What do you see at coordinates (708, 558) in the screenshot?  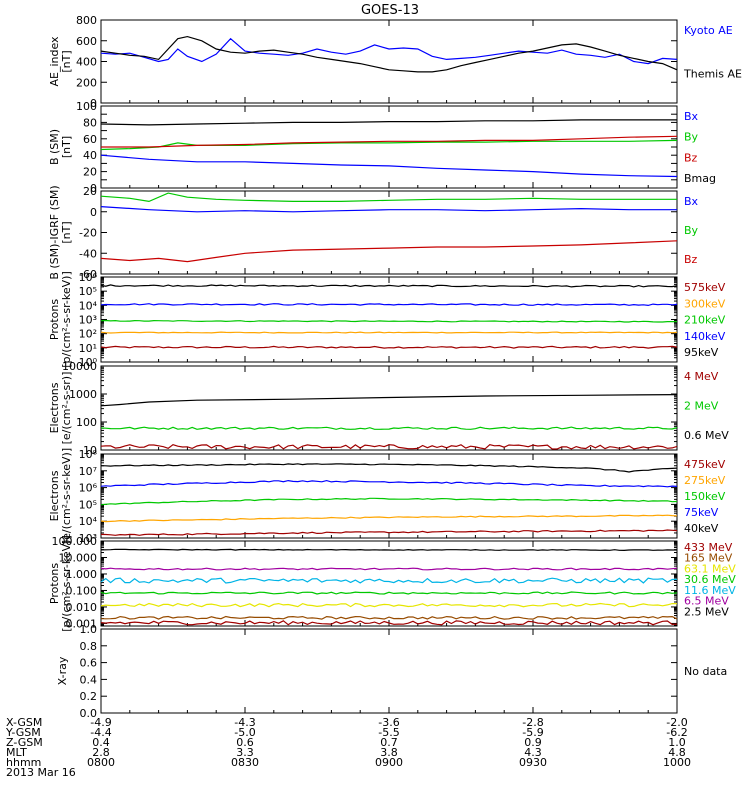 I see `legend-label: 165 MeV` at bounding box center [708, 558].